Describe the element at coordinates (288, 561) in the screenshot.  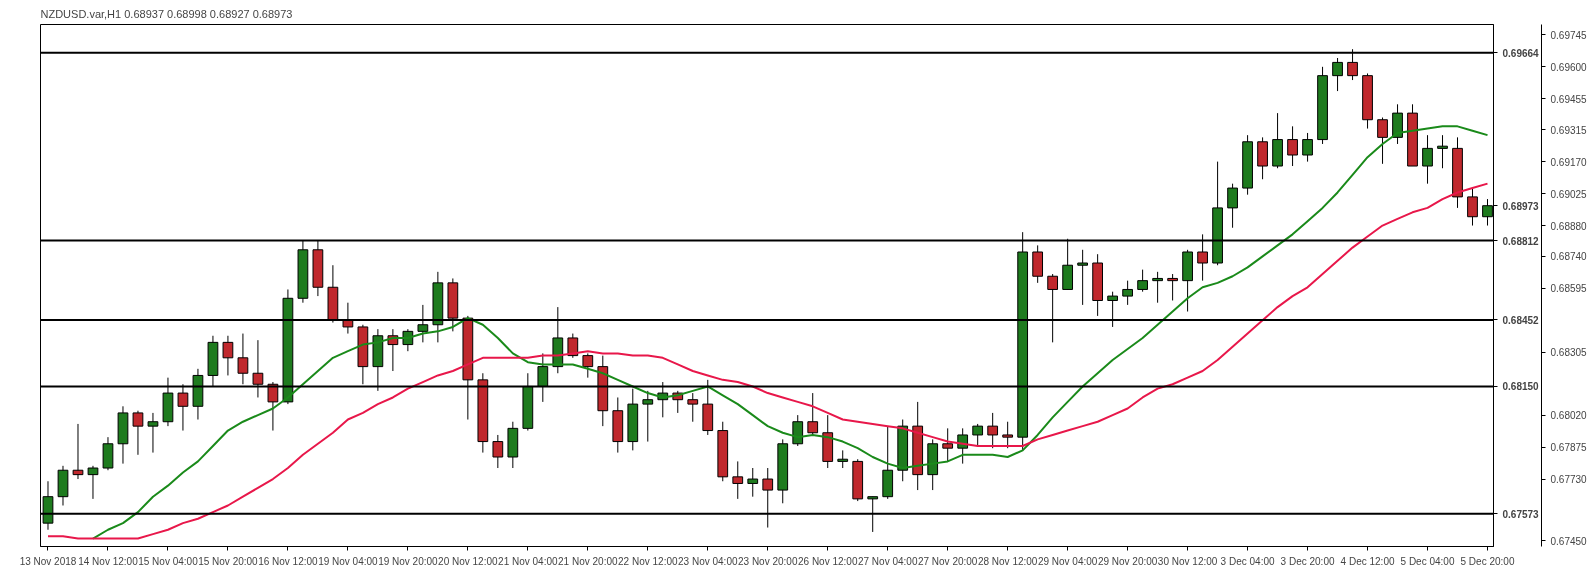
I see `x-tick-label: 16 Nov 12:00` at that location.